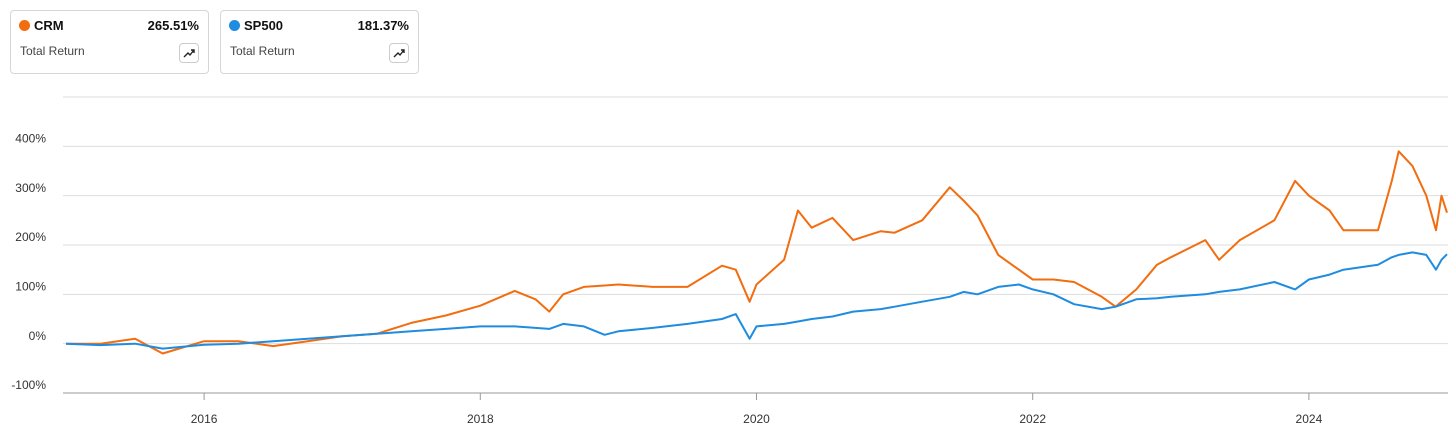 The image size is (1456, 433). I want to click on summary-value: 181.37%, so click(383, 25).